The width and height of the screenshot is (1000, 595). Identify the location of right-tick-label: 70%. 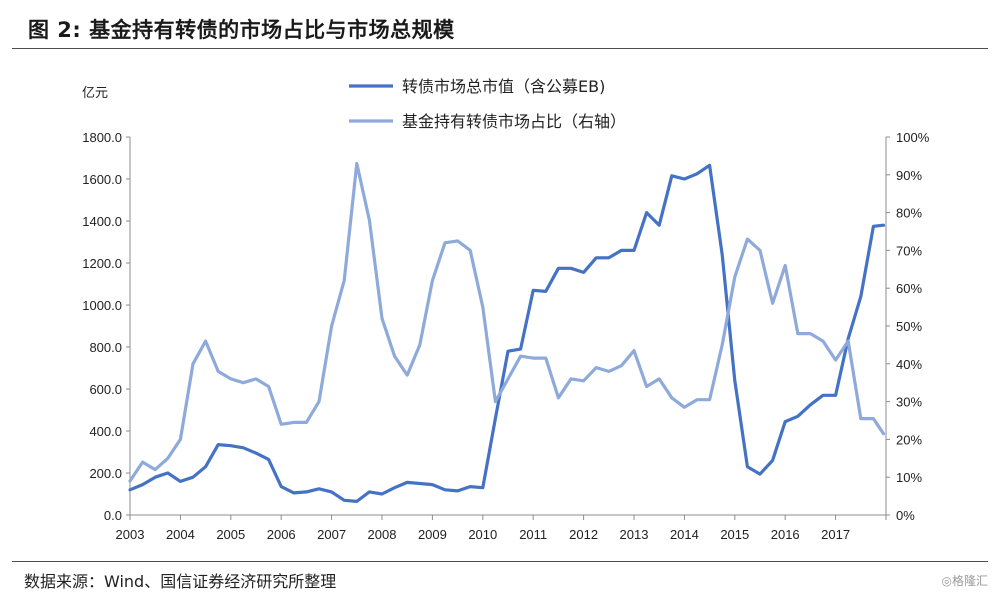
(909, 250).